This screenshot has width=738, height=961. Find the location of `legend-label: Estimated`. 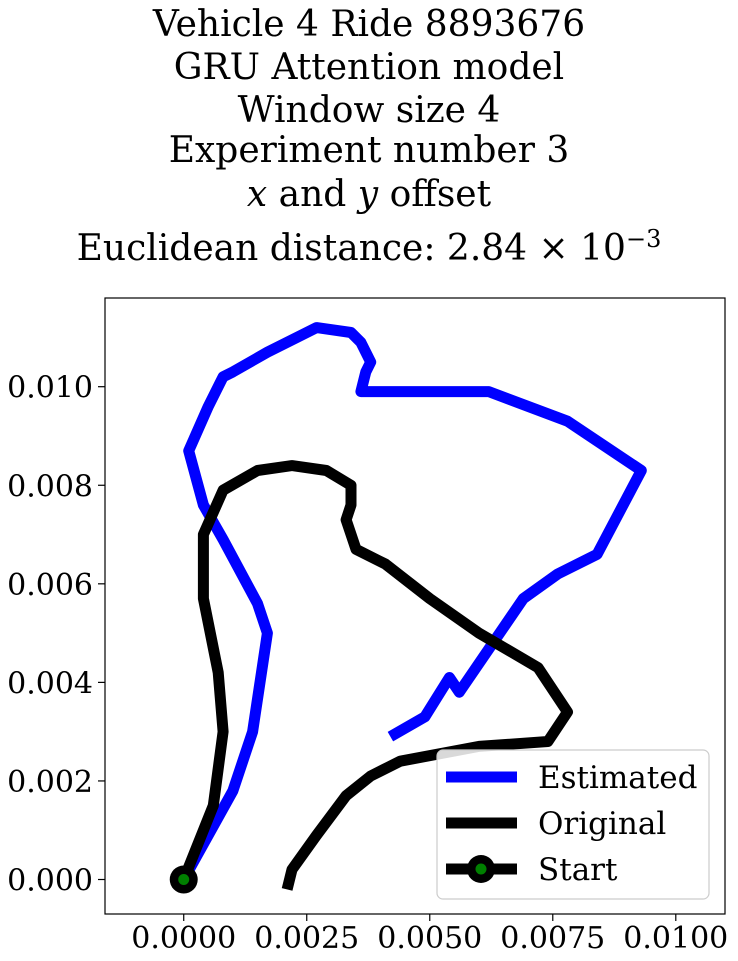

legend-label: Estimated is located at coordinates (617, 778).